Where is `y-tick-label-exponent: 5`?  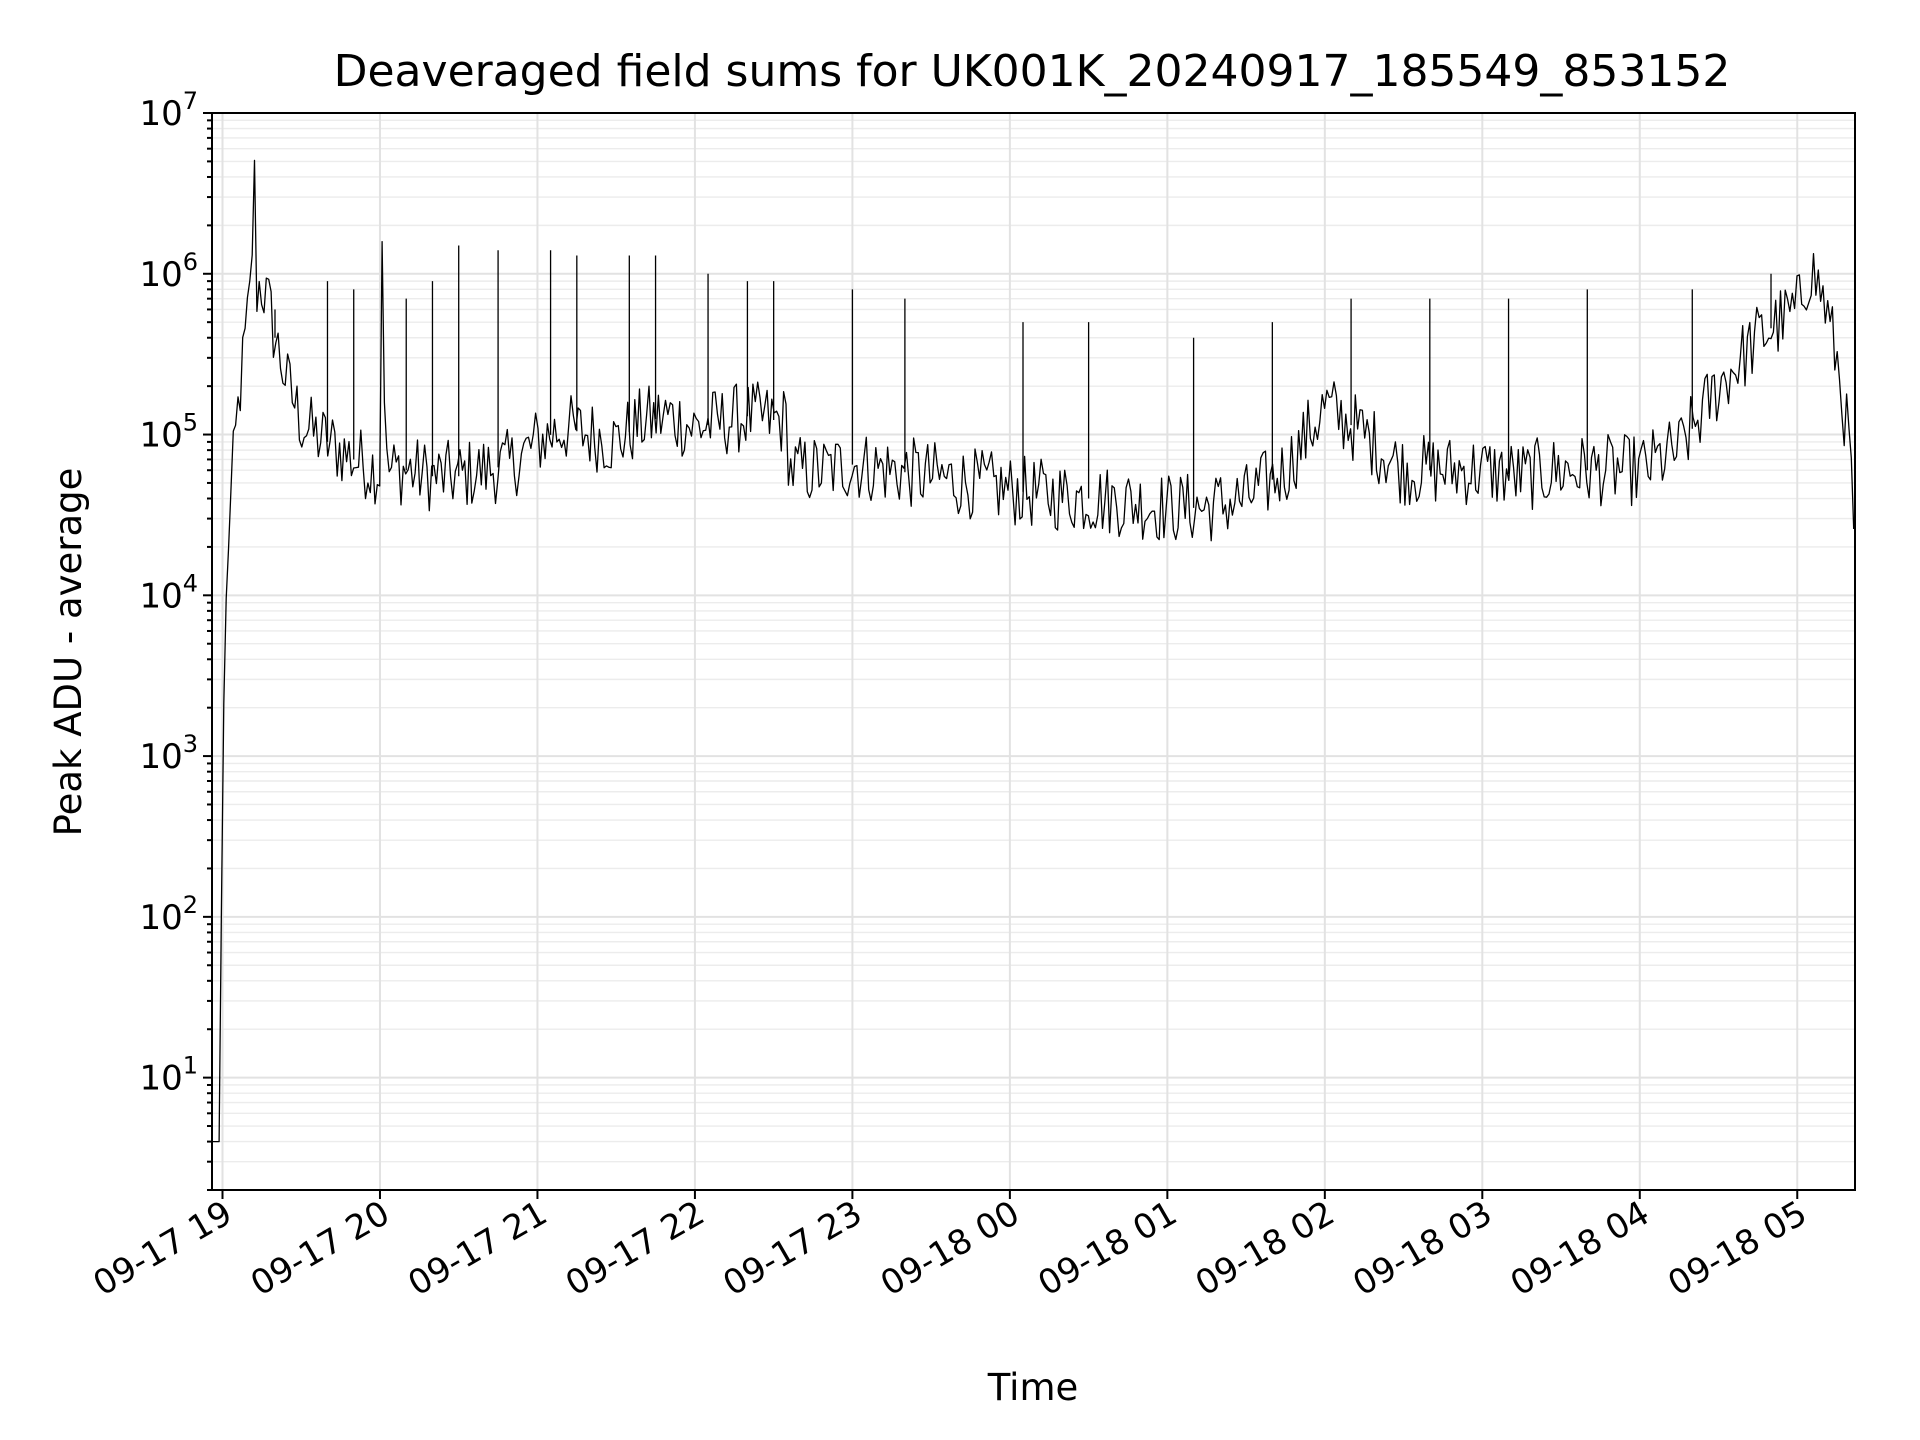
y-tick-label-exponent: 5 is located at coordinates (190, 423).